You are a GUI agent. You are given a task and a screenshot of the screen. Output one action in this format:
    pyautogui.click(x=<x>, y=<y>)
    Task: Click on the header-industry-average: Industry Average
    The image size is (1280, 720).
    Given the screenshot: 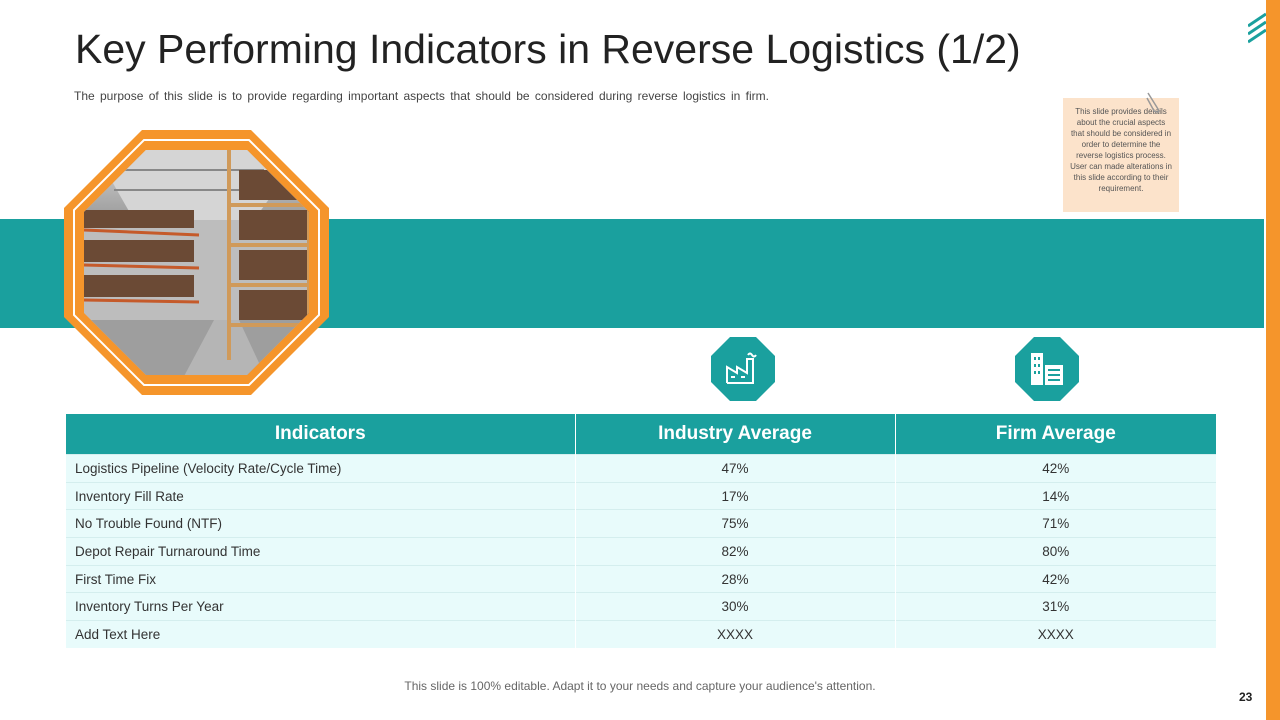 What is the action you would take?
    pyautogui.click(x=734, y=434)
    